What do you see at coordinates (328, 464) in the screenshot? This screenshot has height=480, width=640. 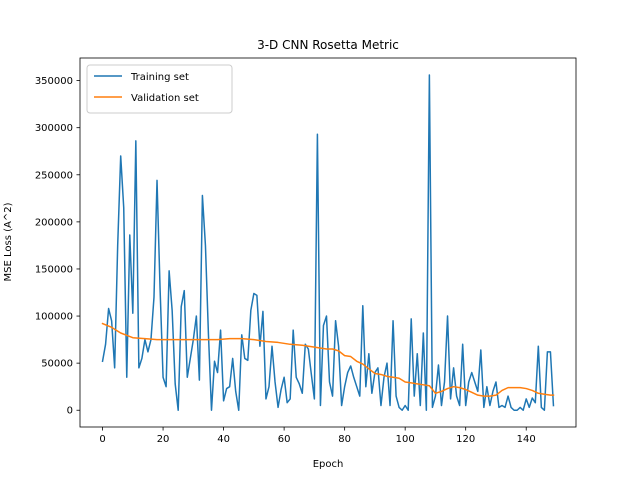 I see `x-axis-label: Epoch` at bounding box center [328, 464].